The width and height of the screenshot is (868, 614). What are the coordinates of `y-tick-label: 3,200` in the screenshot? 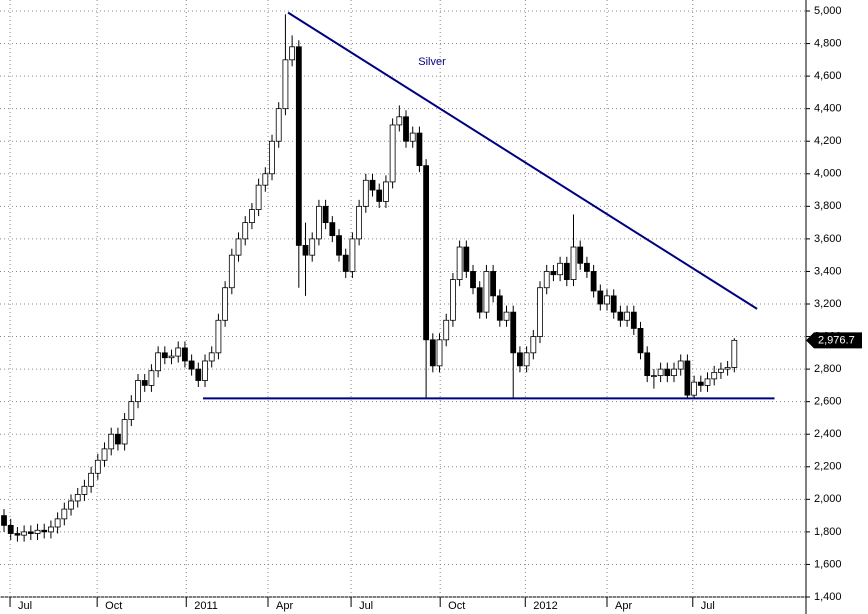 It's located at (828, 304).